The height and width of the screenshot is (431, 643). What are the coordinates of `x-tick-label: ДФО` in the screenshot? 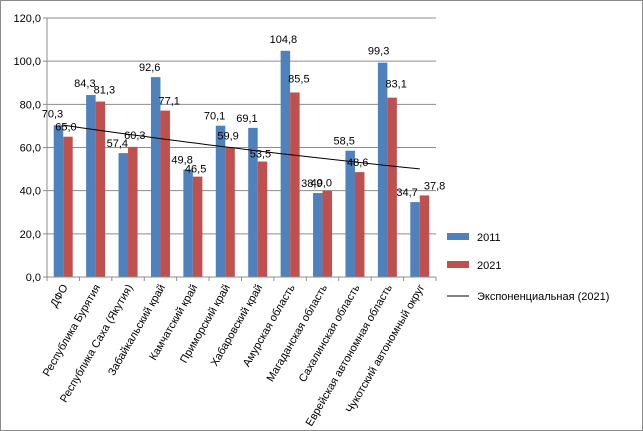 It's located at (59, 295).